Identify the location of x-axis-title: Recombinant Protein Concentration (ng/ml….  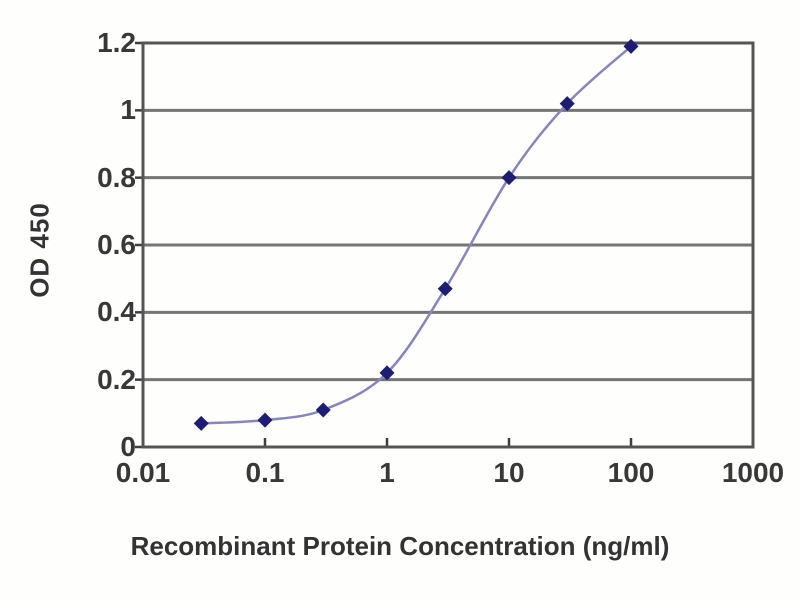
(400, 546).